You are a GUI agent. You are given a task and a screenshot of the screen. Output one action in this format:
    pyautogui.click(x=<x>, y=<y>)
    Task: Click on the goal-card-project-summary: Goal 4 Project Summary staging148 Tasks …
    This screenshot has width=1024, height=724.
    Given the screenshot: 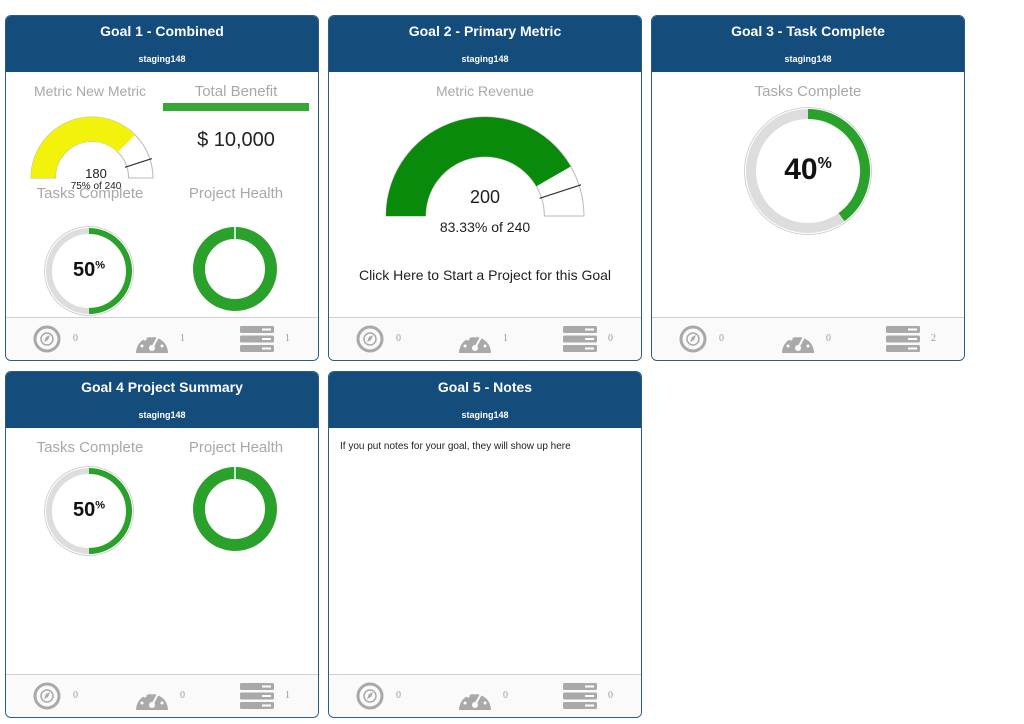 What is the action you would take?
    pyautogui.click(x=162, y=544)
    